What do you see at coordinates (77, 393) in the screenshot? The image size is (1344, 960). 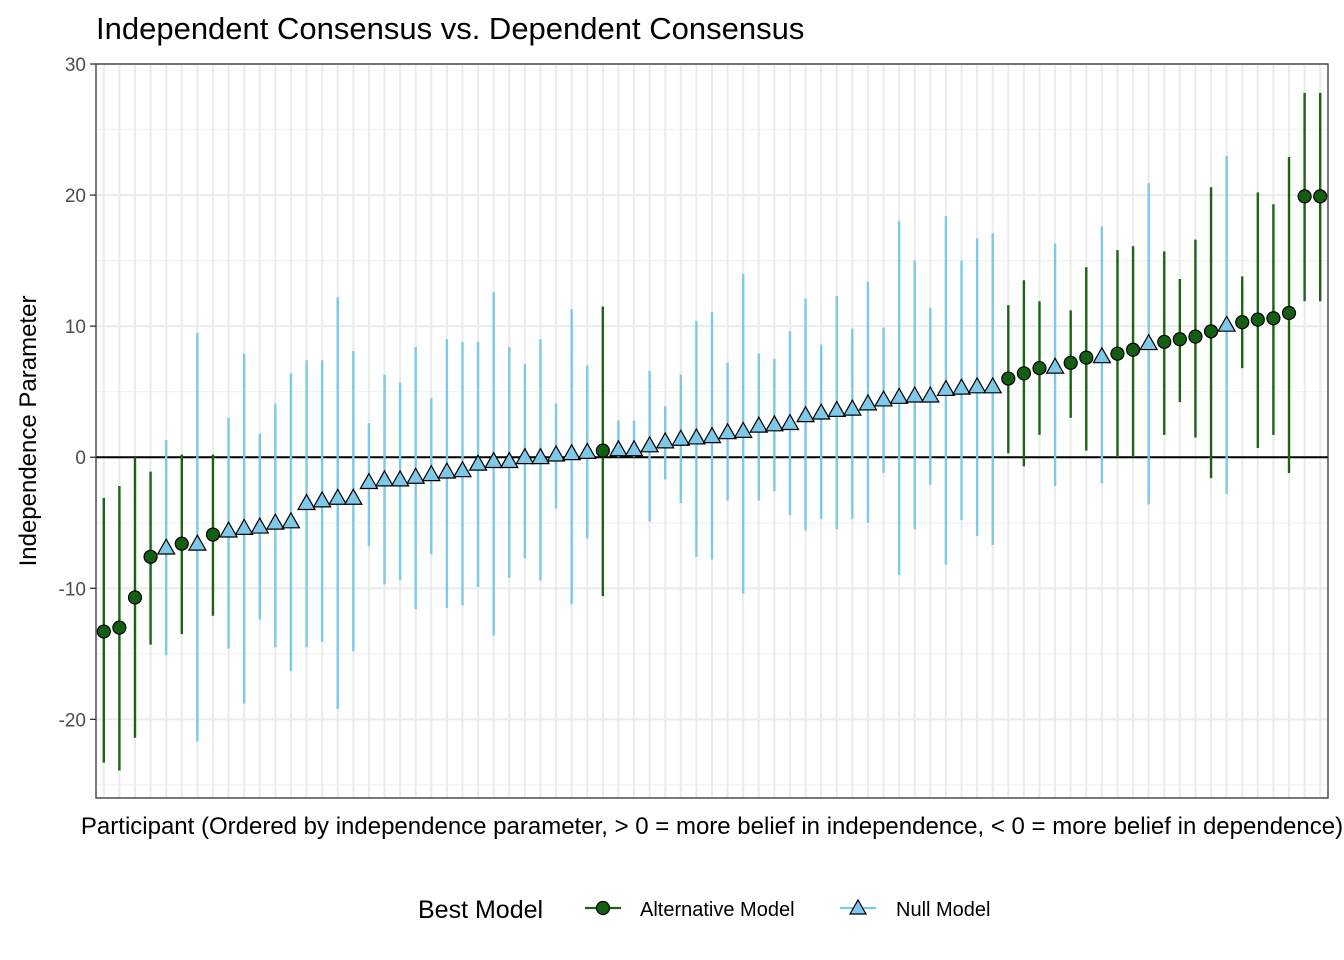 I see `y-axis-ticks: 30 20 10 0 -10 -20` at bounding box center [77, 393].